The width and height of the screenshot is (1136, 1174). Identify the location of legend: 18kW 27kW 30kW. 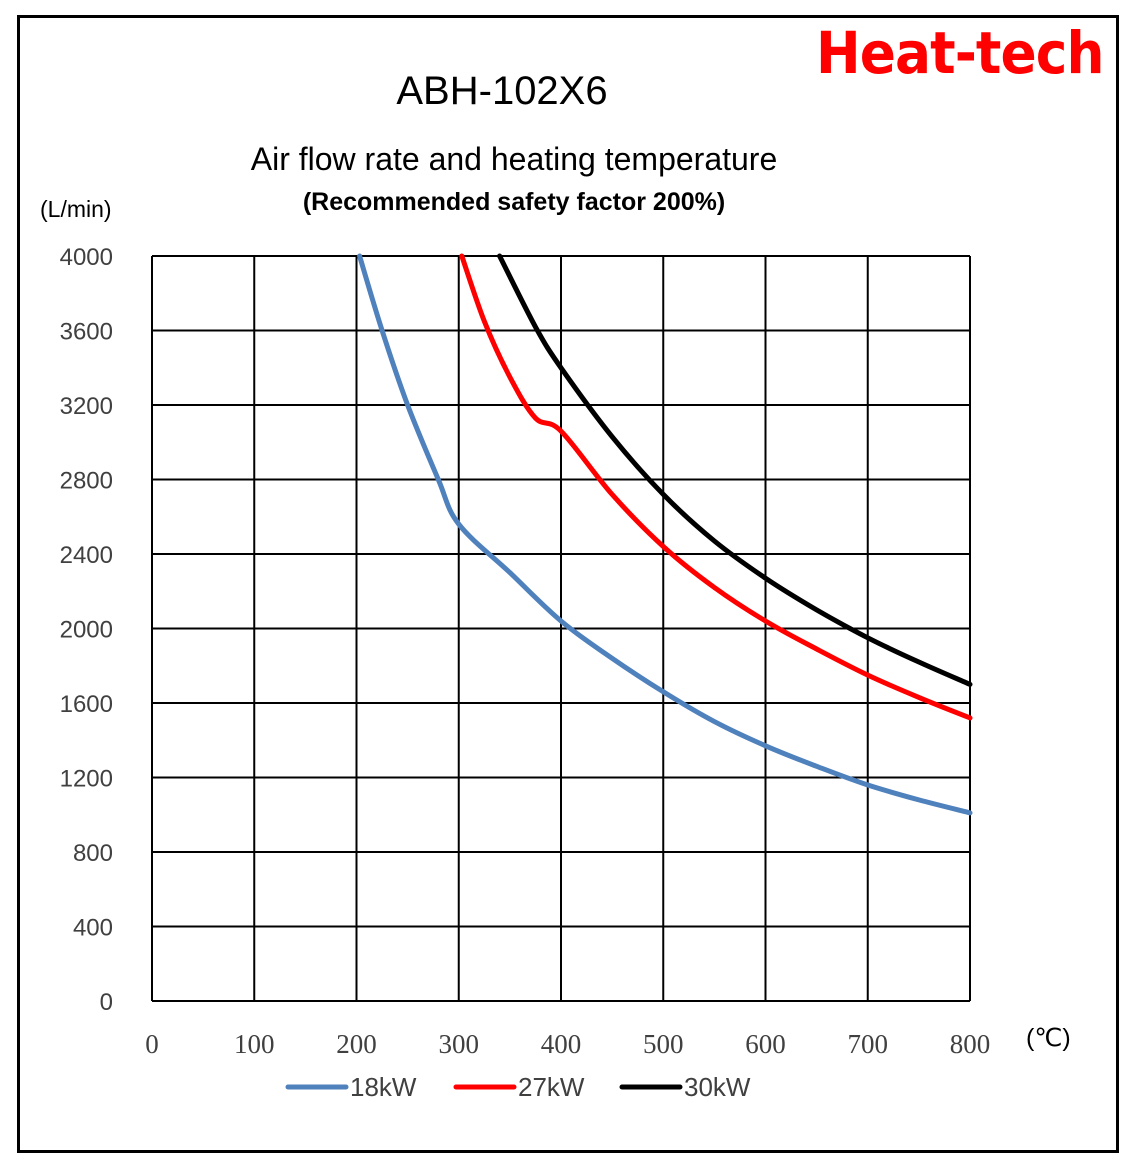
(518, 1087).